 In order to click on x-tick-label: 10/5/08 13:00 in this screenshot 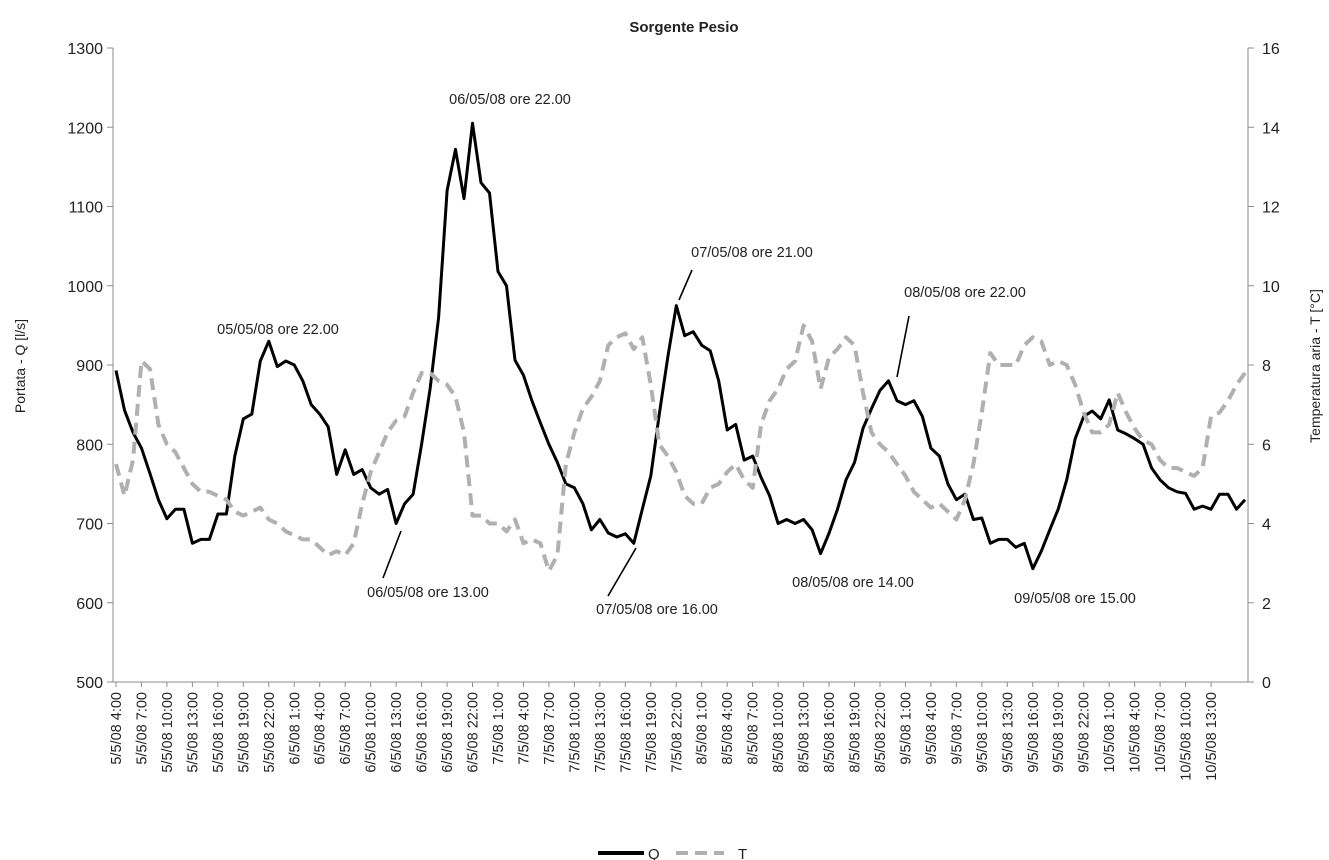, I will do `click(1212, 736)`.